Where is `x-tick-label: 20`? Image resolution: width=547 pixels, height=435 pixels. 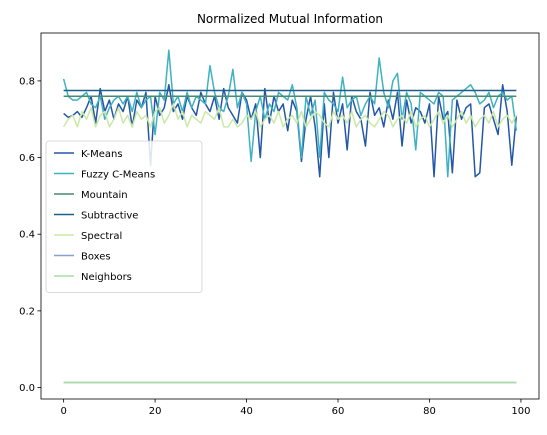
x-tick-label: 20 is located at coordinates (155, 411).